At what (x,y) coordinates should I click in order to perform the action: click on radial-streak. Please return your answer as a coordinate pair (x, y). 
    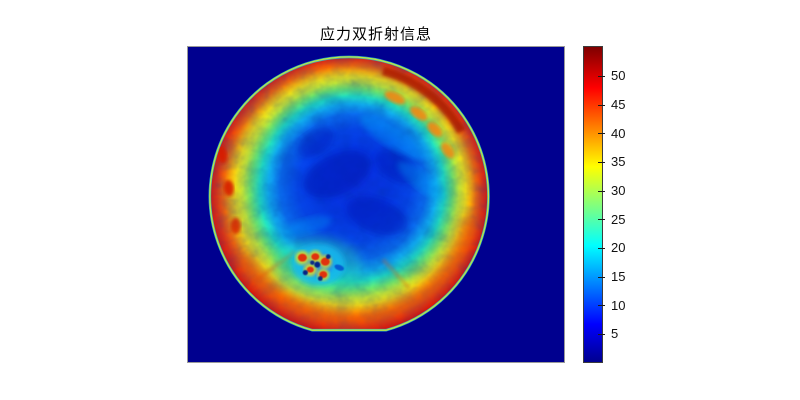
    Looking at the image, I should click on (396, 273).